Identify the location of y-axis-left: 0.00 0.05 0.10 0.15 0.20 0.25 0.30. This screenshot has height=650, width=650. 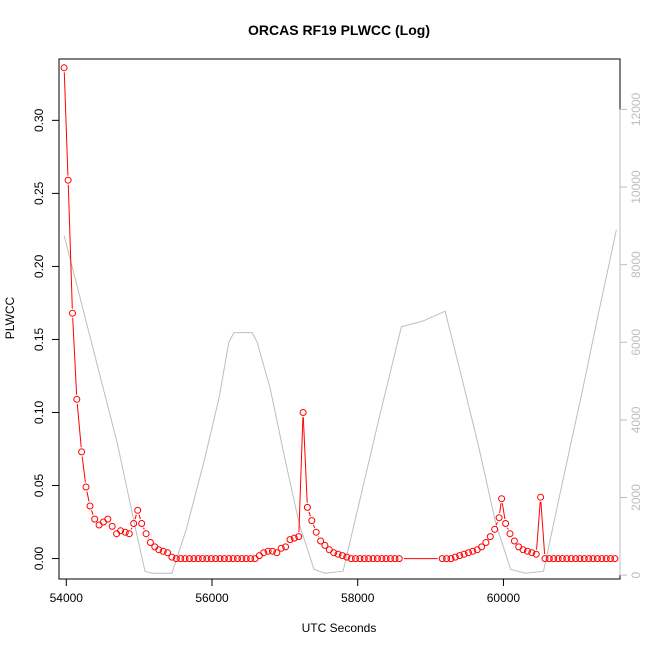
(46, 339).